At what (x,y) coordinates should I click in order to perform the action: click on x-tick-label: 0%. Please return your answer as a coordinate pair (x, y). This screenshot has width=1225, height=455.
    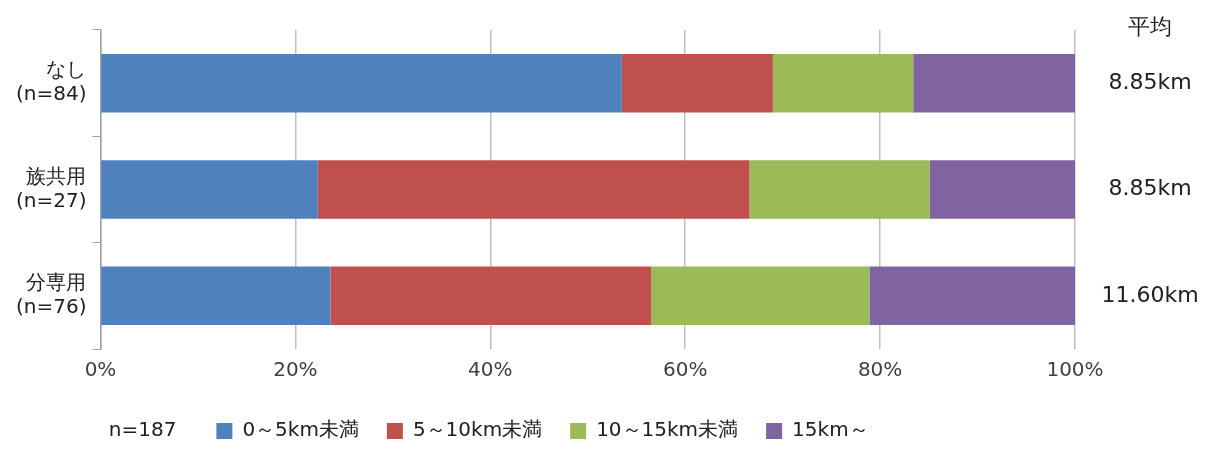
    Looking at the image, I should click on (100, 369).